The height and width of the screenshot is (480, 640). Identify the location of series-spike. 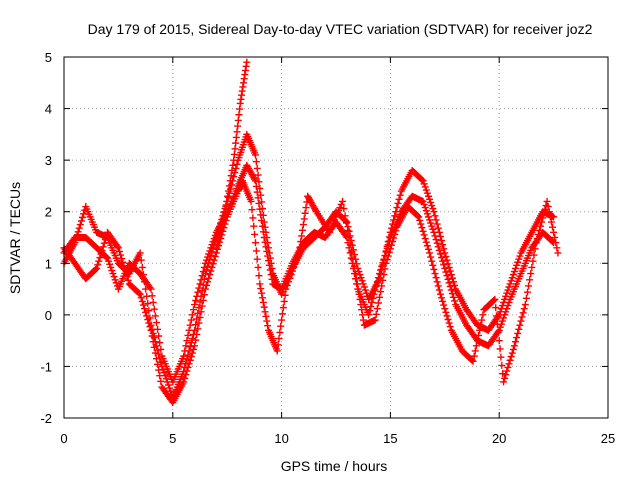
(231, 155).